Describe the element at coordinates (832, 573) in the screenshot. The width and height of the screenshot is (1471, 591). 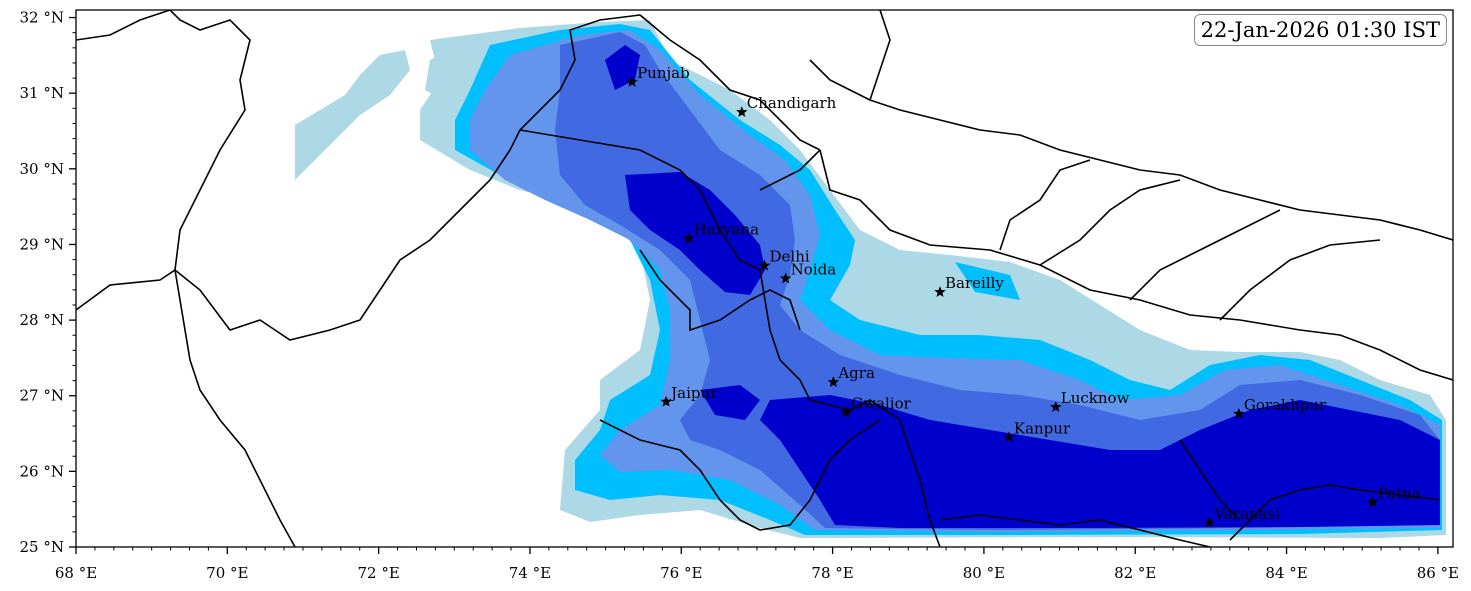
I see `x-tick-label: 78 °E` at that location.